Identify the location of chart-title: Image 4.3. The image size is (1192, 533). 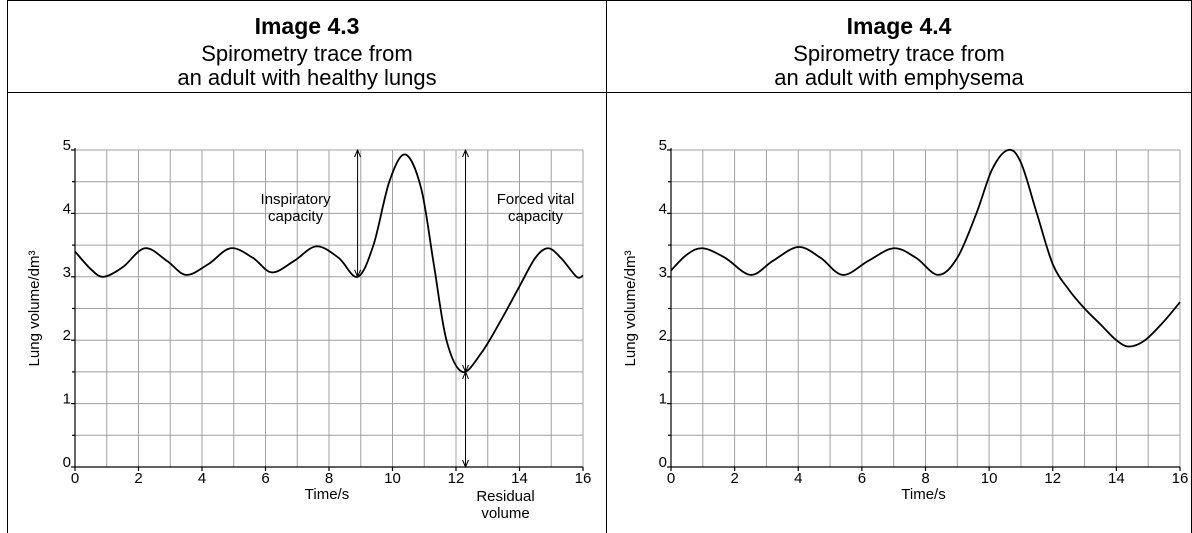
(307, 26).